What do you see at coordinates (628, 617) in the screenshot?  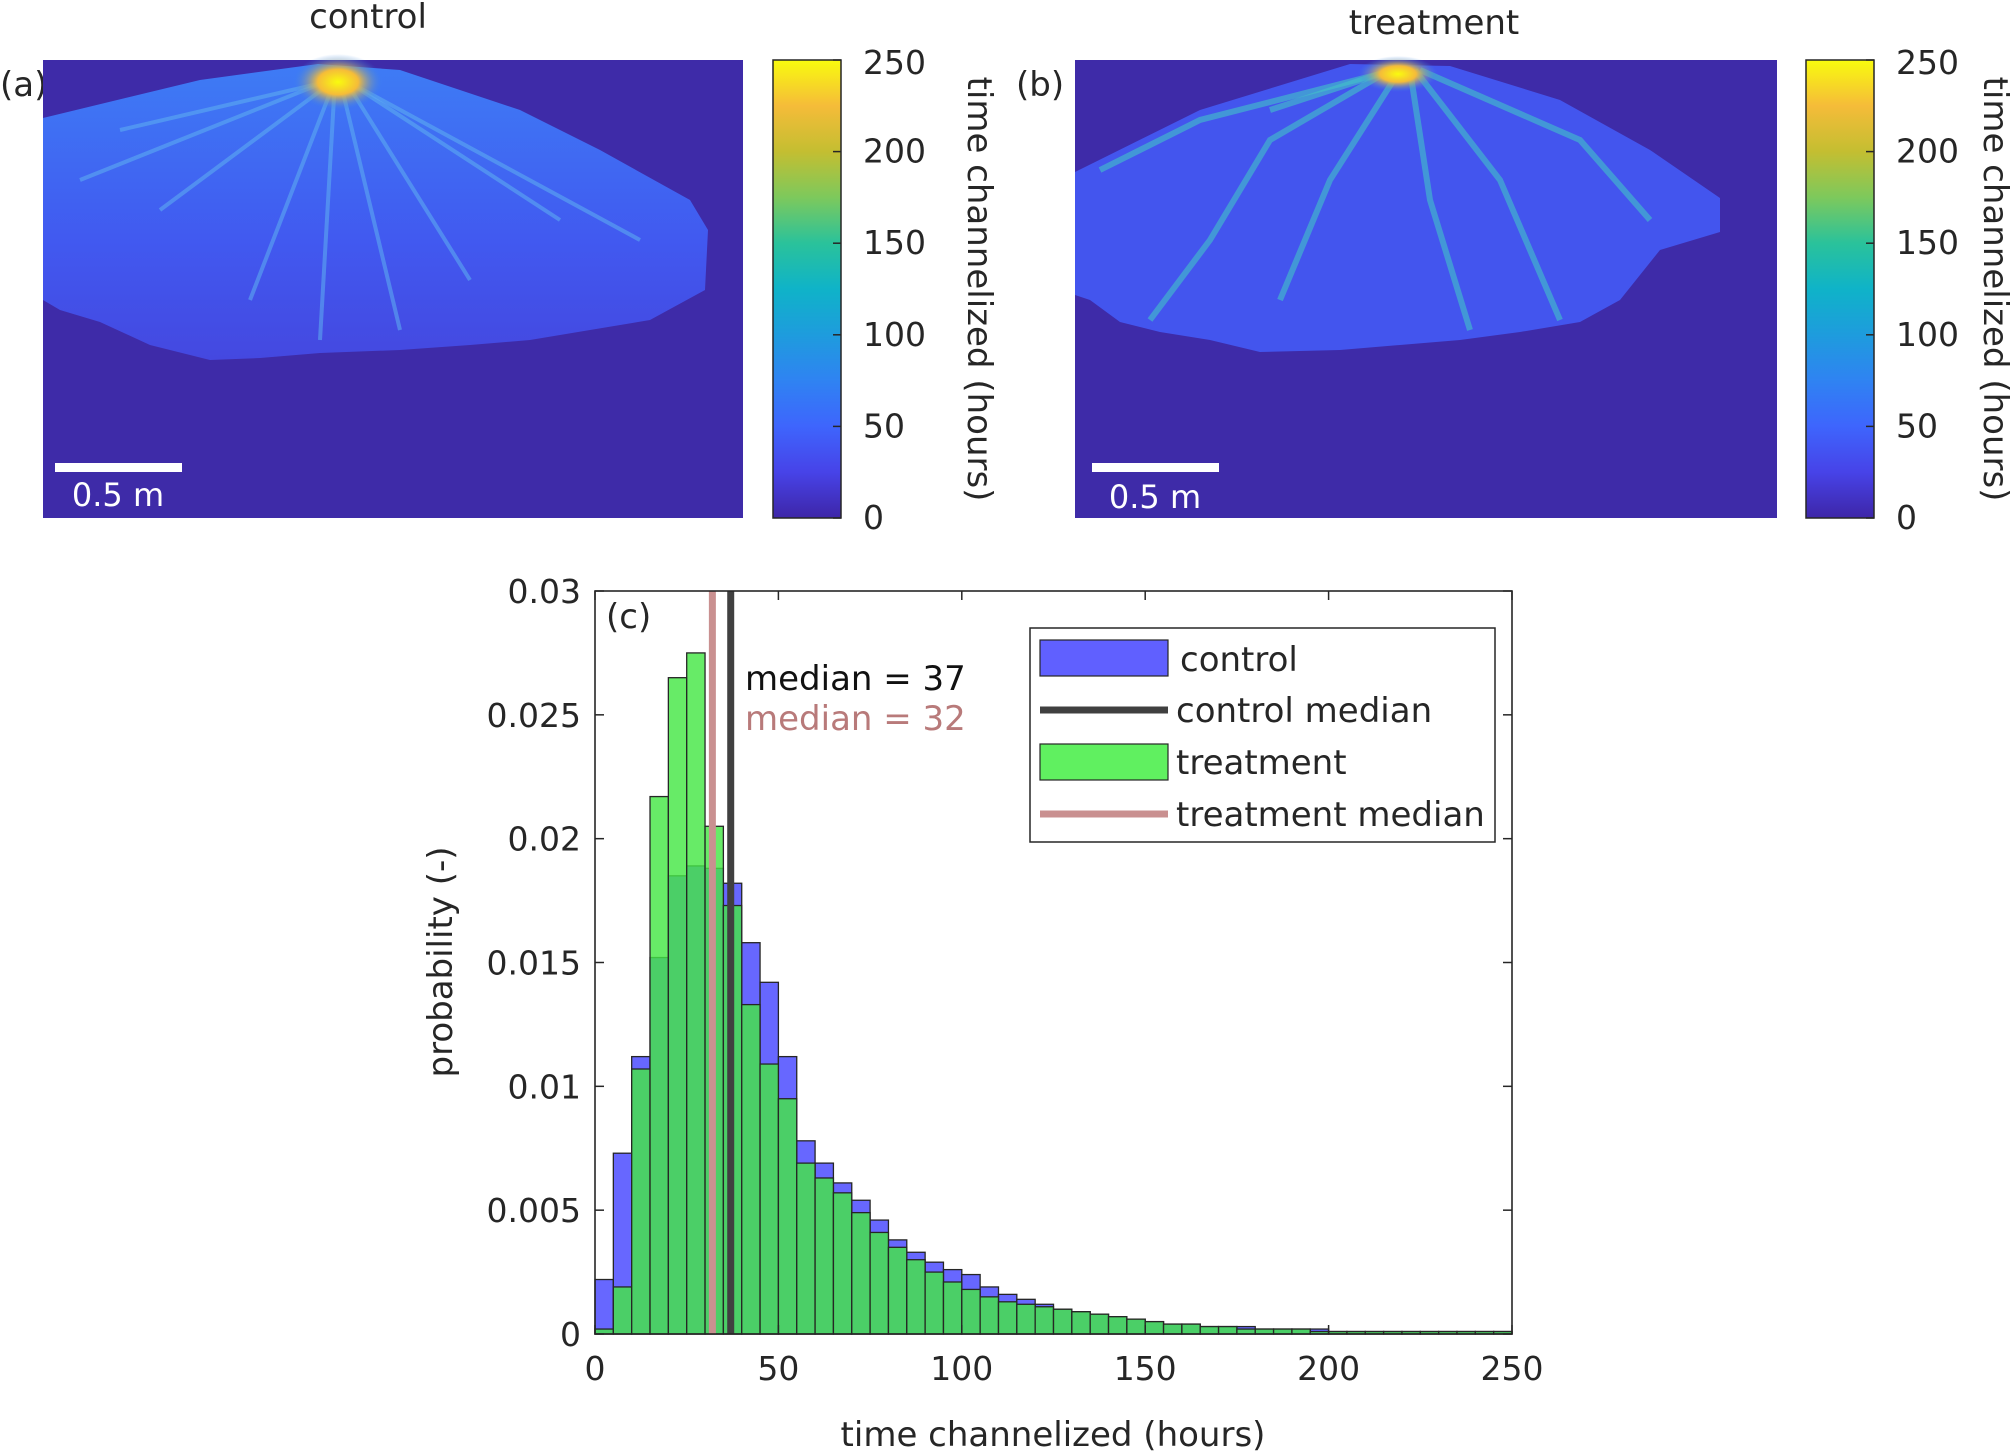 I see `panel-c-label: (c)` at bounding box center [628, 617].